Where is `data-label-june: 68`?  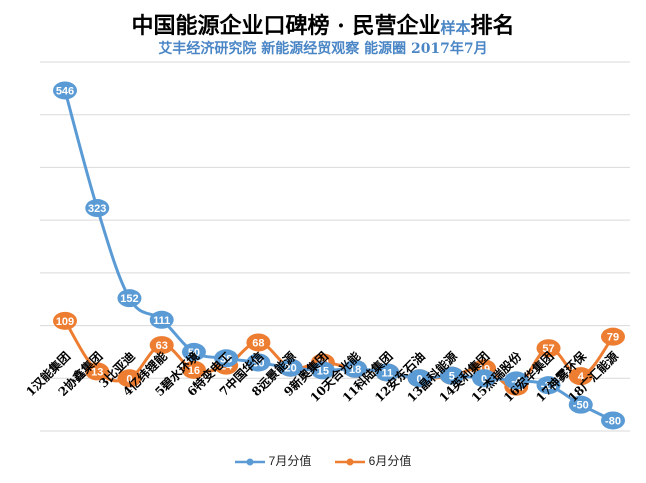
data-label-june: 68 is located at coordinates (258, 343).